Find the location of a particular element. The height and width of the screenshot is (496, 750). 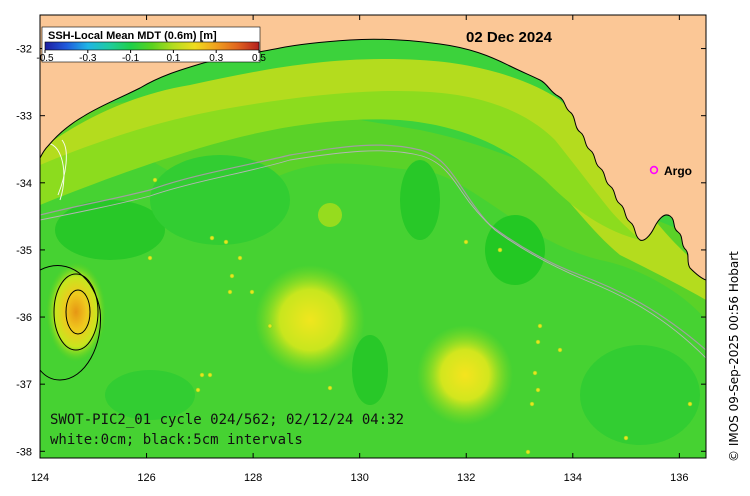

colorbar-tick-label: -0.3 is located at coordinates (88, 58).